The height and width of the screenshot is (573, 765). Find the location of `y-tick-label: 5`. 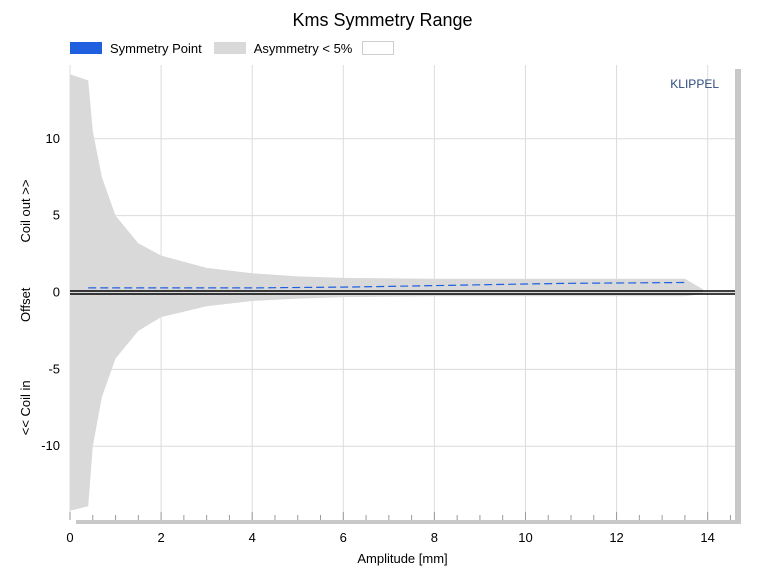

y-tick-label: 5 is located at coordinates (56, 215).